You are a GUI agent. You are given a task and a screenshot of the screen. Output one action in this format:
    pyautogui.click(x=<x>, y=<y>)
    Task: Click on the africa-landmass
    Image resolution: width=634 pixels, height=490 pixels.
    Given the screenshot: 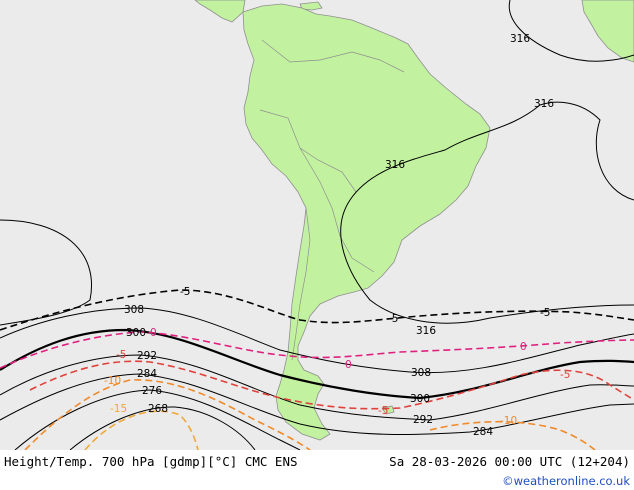 What is the action you would take?
    pyautogui.click(x=607, y=31)
    